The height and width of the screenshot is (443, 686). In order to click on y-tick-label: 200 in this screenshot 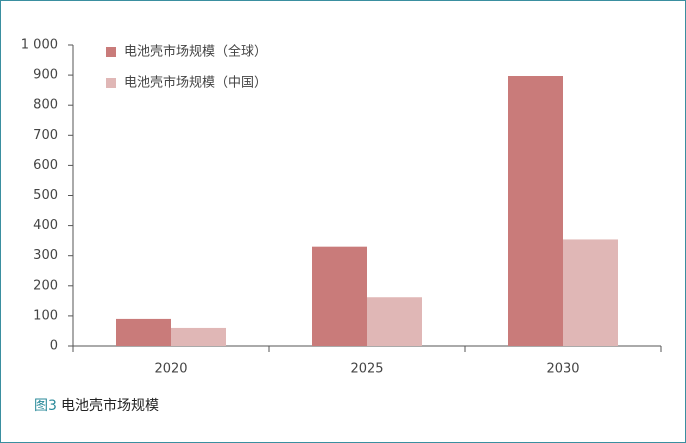, I will do `click(45, 285)`.